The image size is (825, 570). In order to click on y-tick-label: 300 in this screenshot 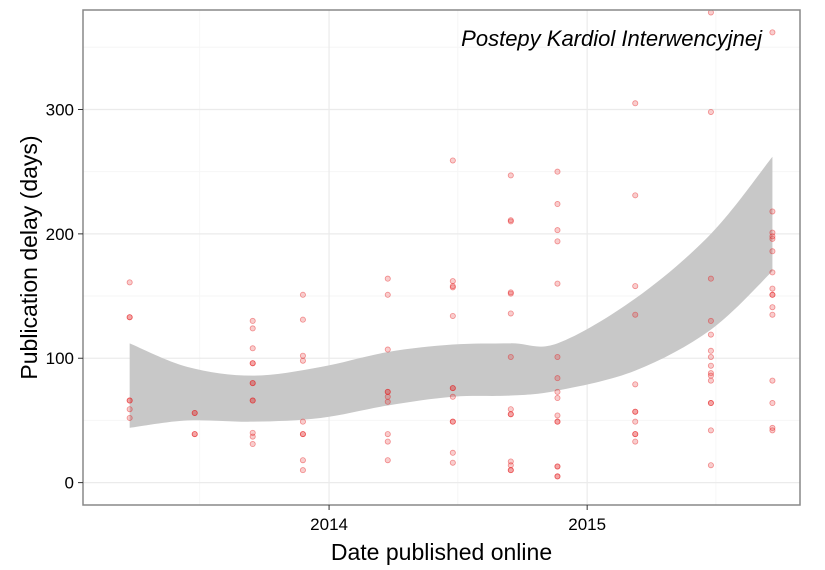, I will do `click(60, 109)`.